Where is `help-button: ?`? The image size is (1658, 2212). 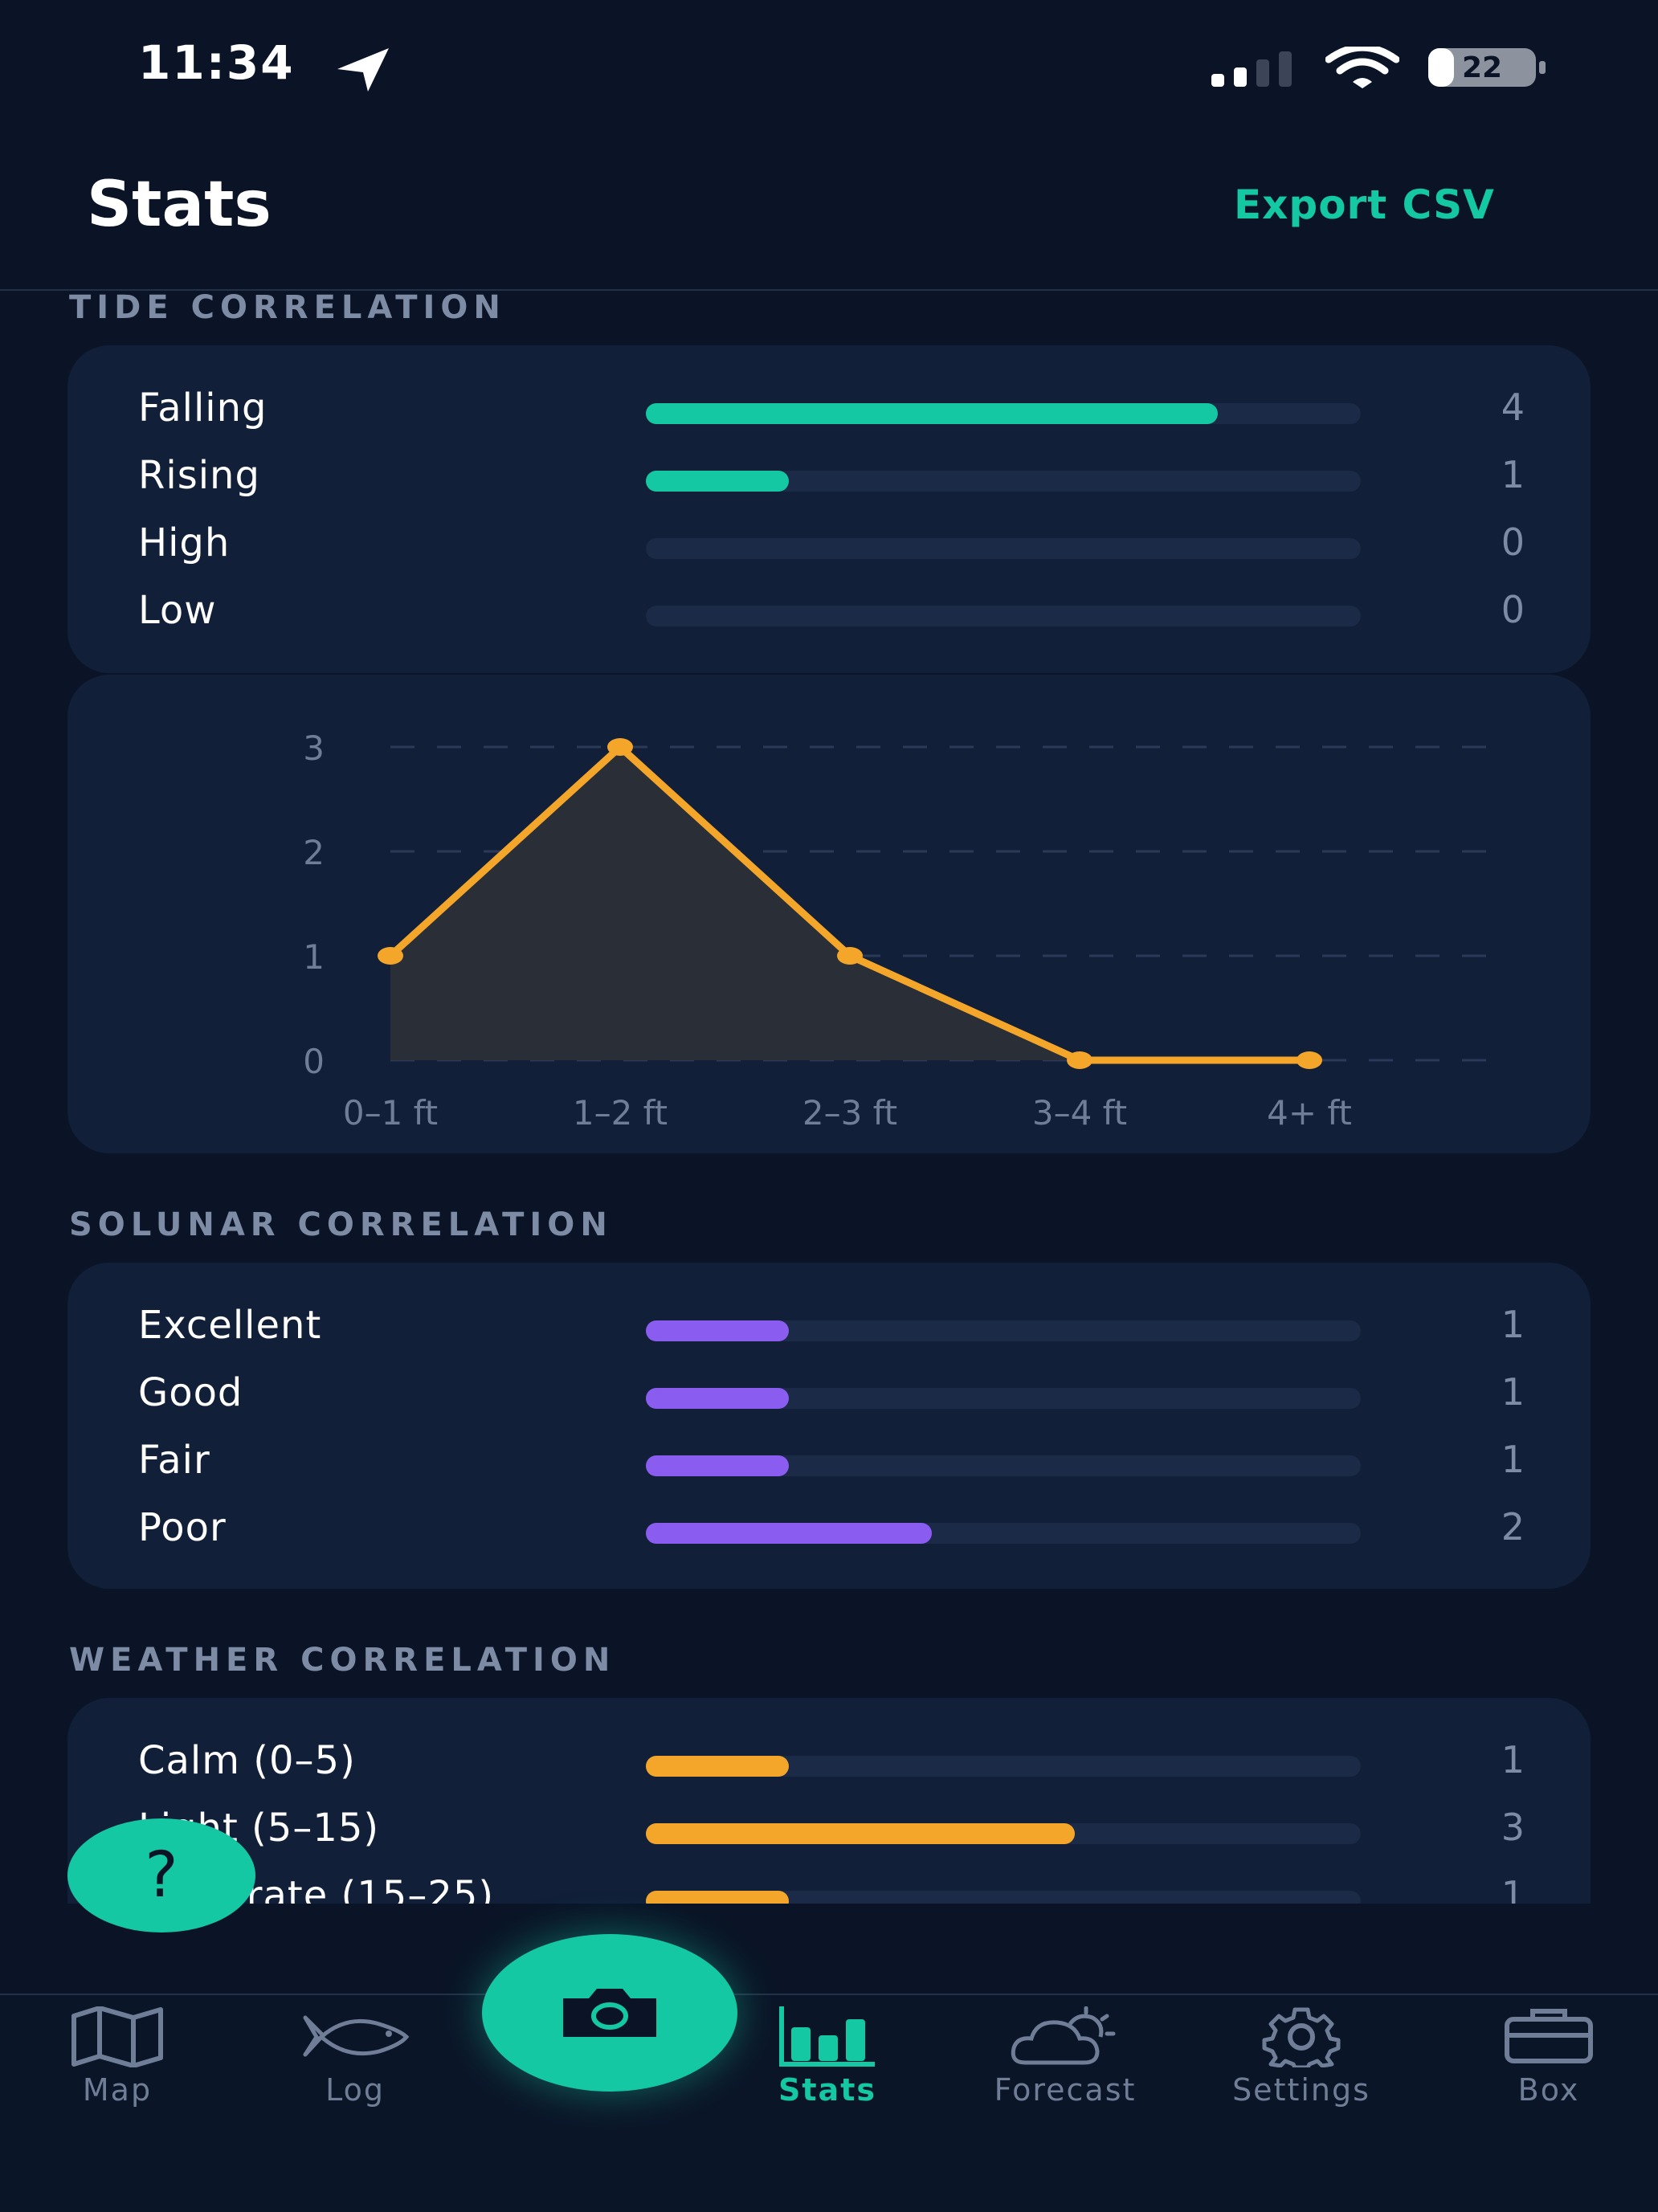 help-button: ? is located at coordinates (161, 1875).